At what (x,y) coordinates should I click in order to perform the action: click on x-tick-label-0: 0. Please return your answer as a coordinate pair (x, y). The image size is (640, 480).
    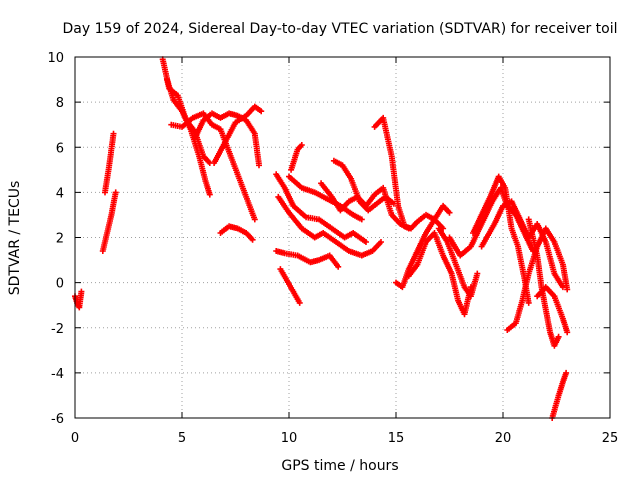
    Looking at the image, I should click on (75, 438).